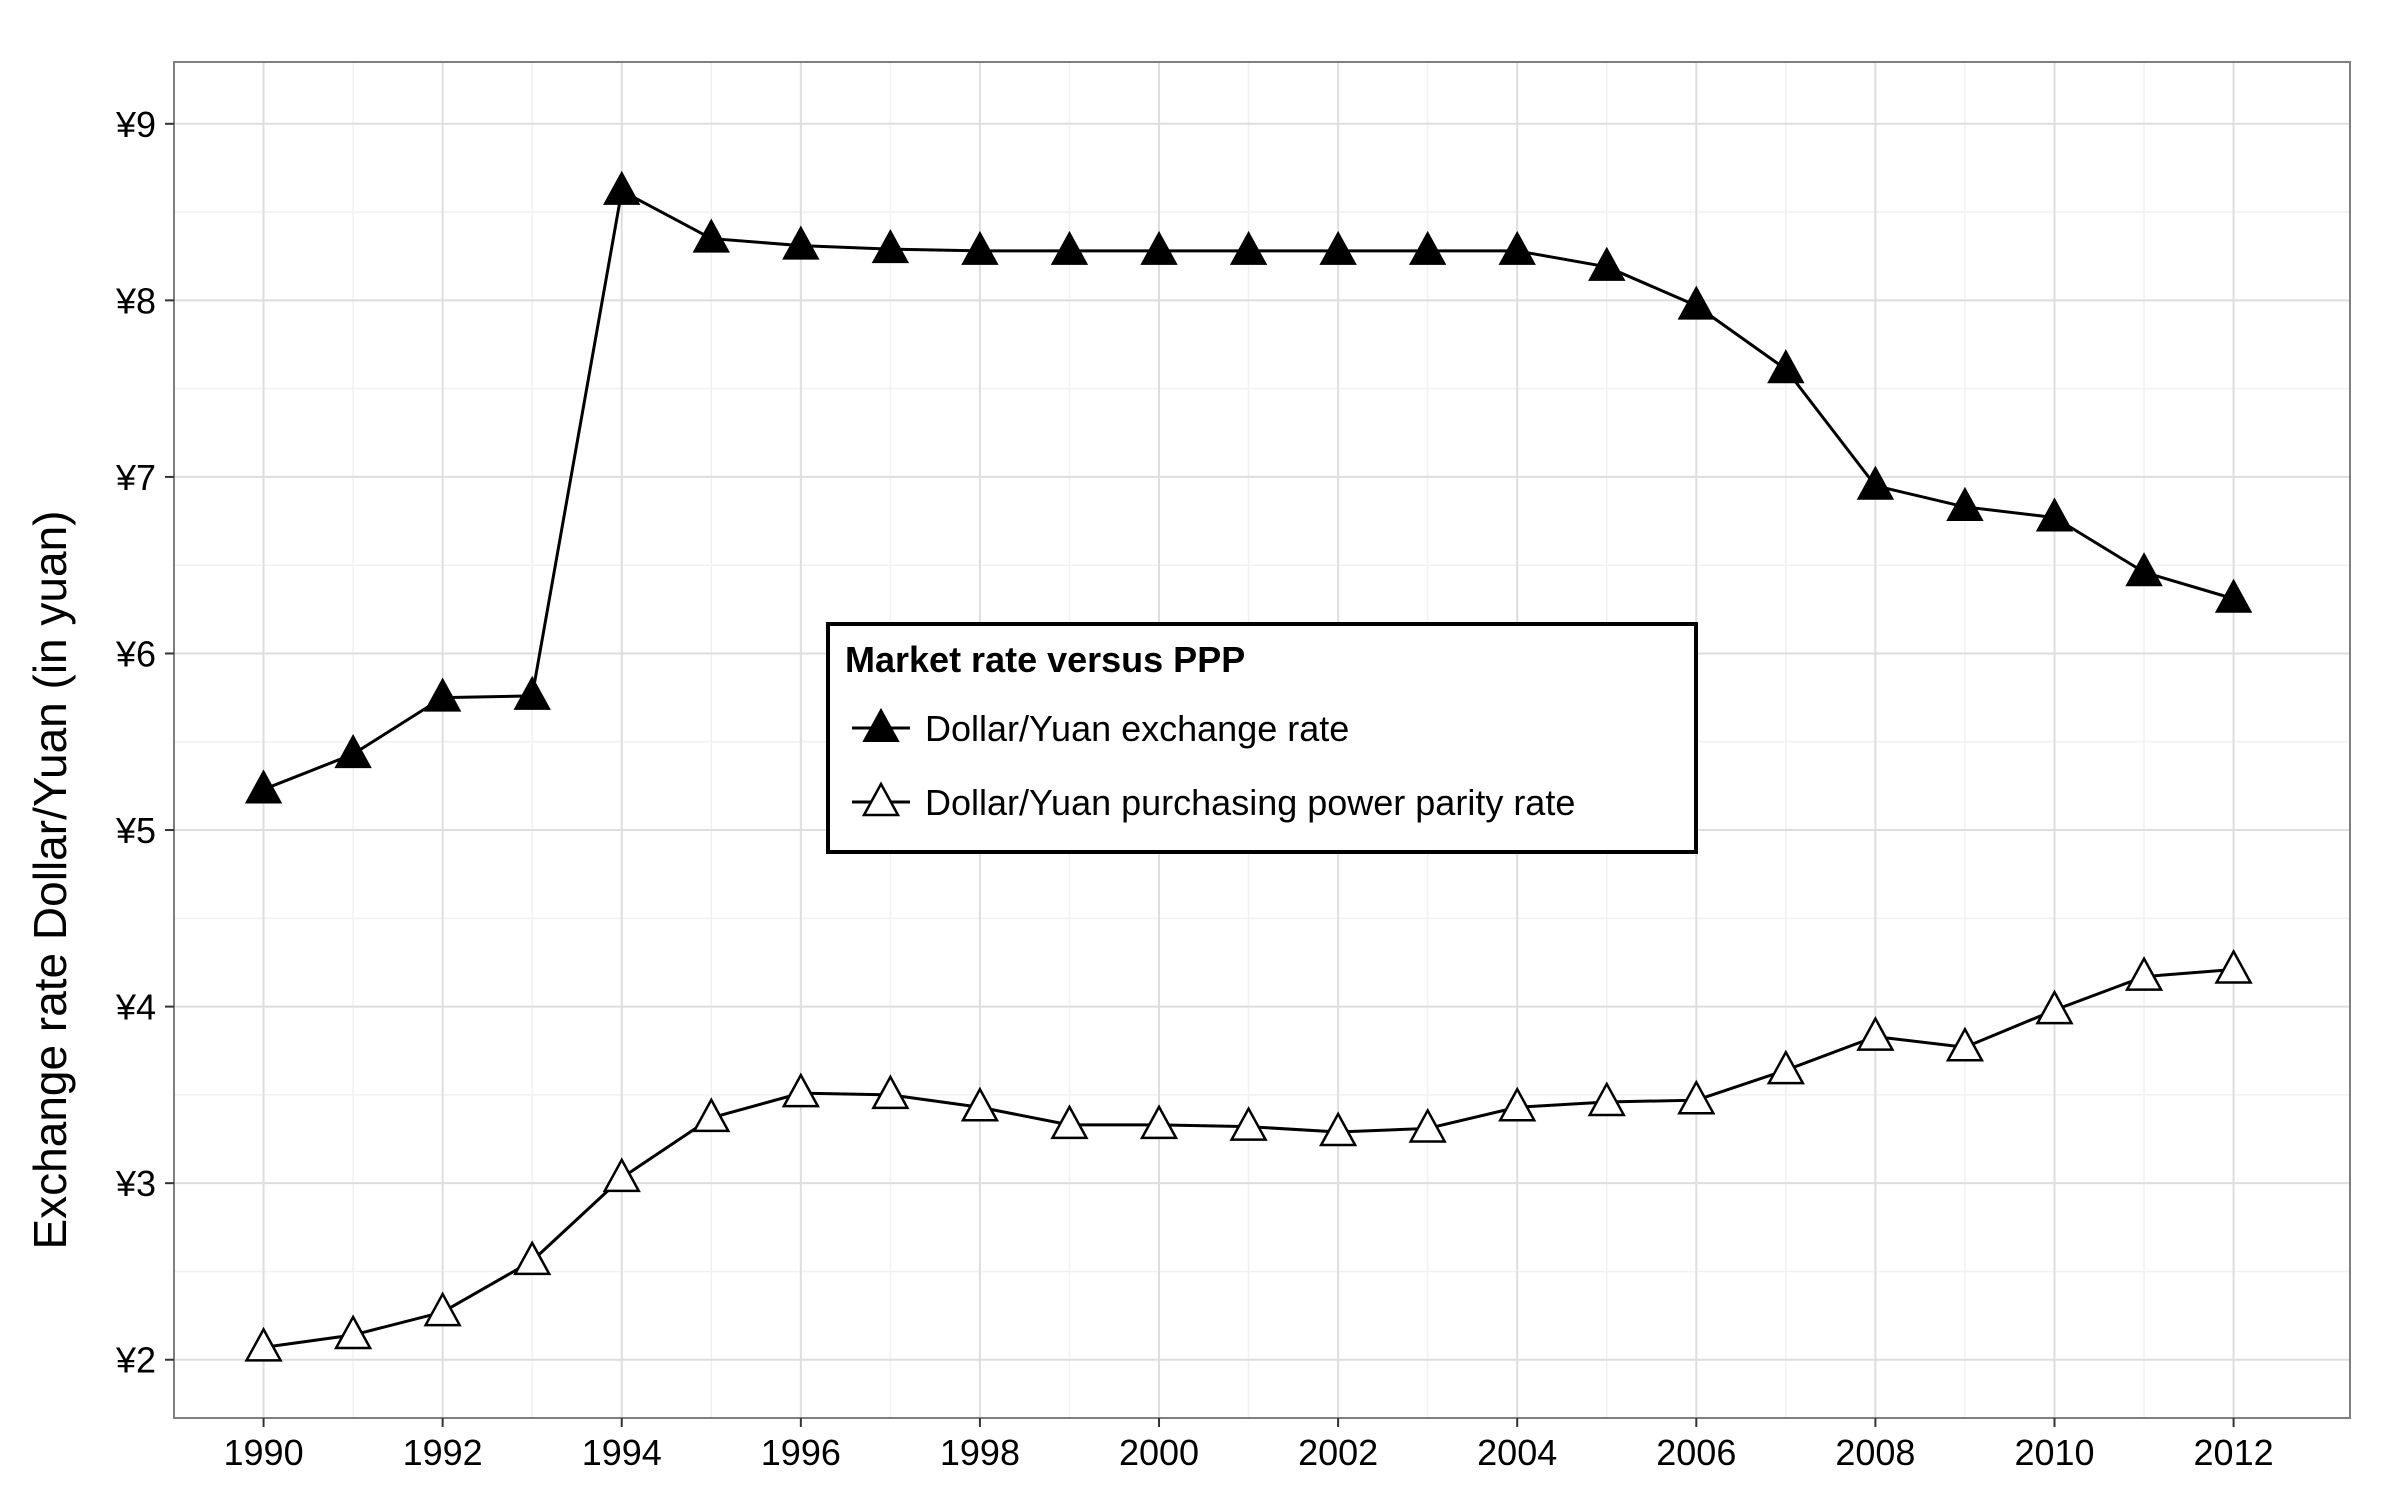 The width and height of the screenshot is (2400, 1500). I want to click on legend-box, so click(1262, 738).